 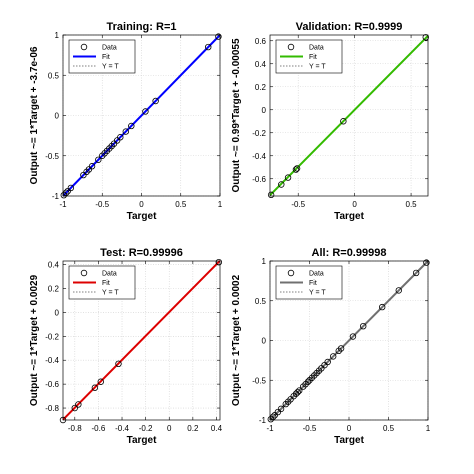 I want to click on y-axis-label: Output ~= 1*Target + 0.0029, so click(x=34, y=340).